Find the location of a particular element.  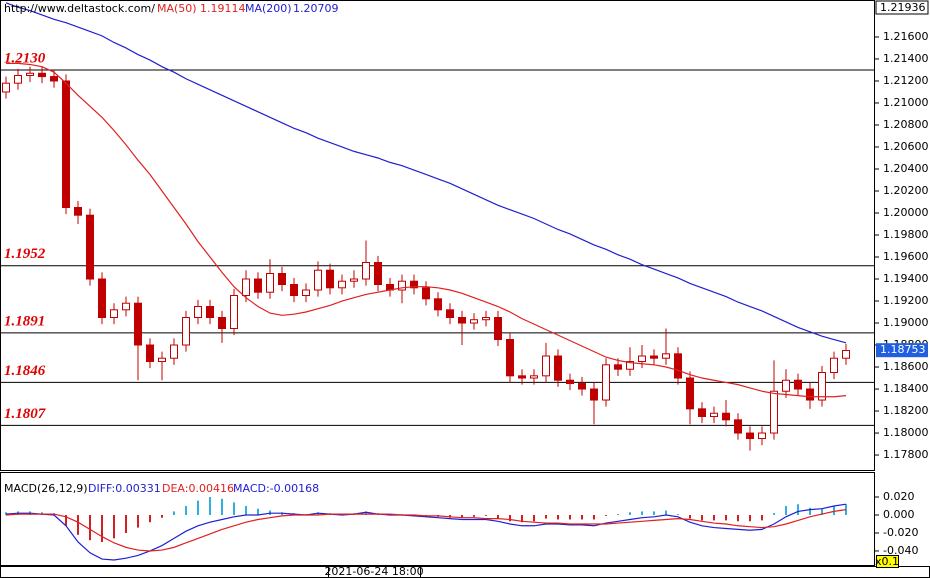

y-tick-label: 1.20800 is located at coordinates (906, 124).